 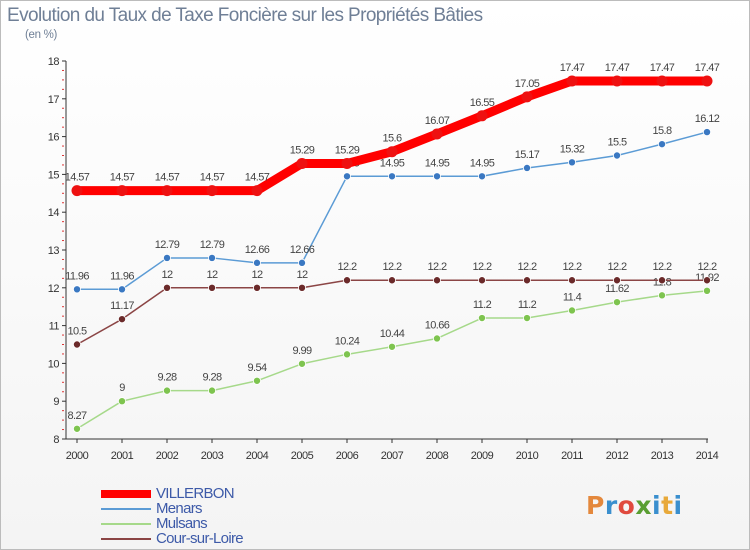 I want to click on data-label-mulsans: 11.4, so click(x=572, y=297).